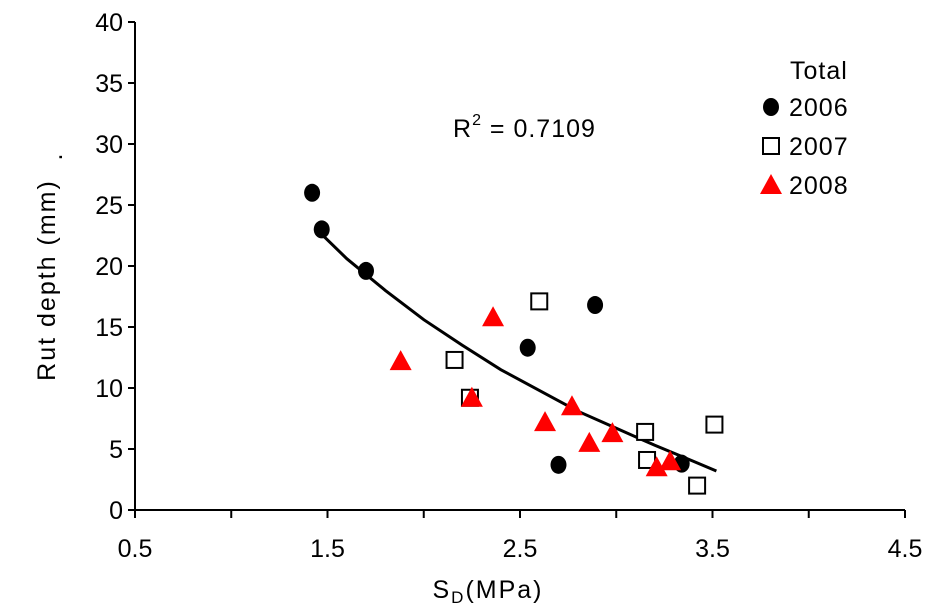 The image size is (934, 616). Describe the element at coordinates (109, 84) in the screenshot. I see `y-tick-label: 35` at that location.